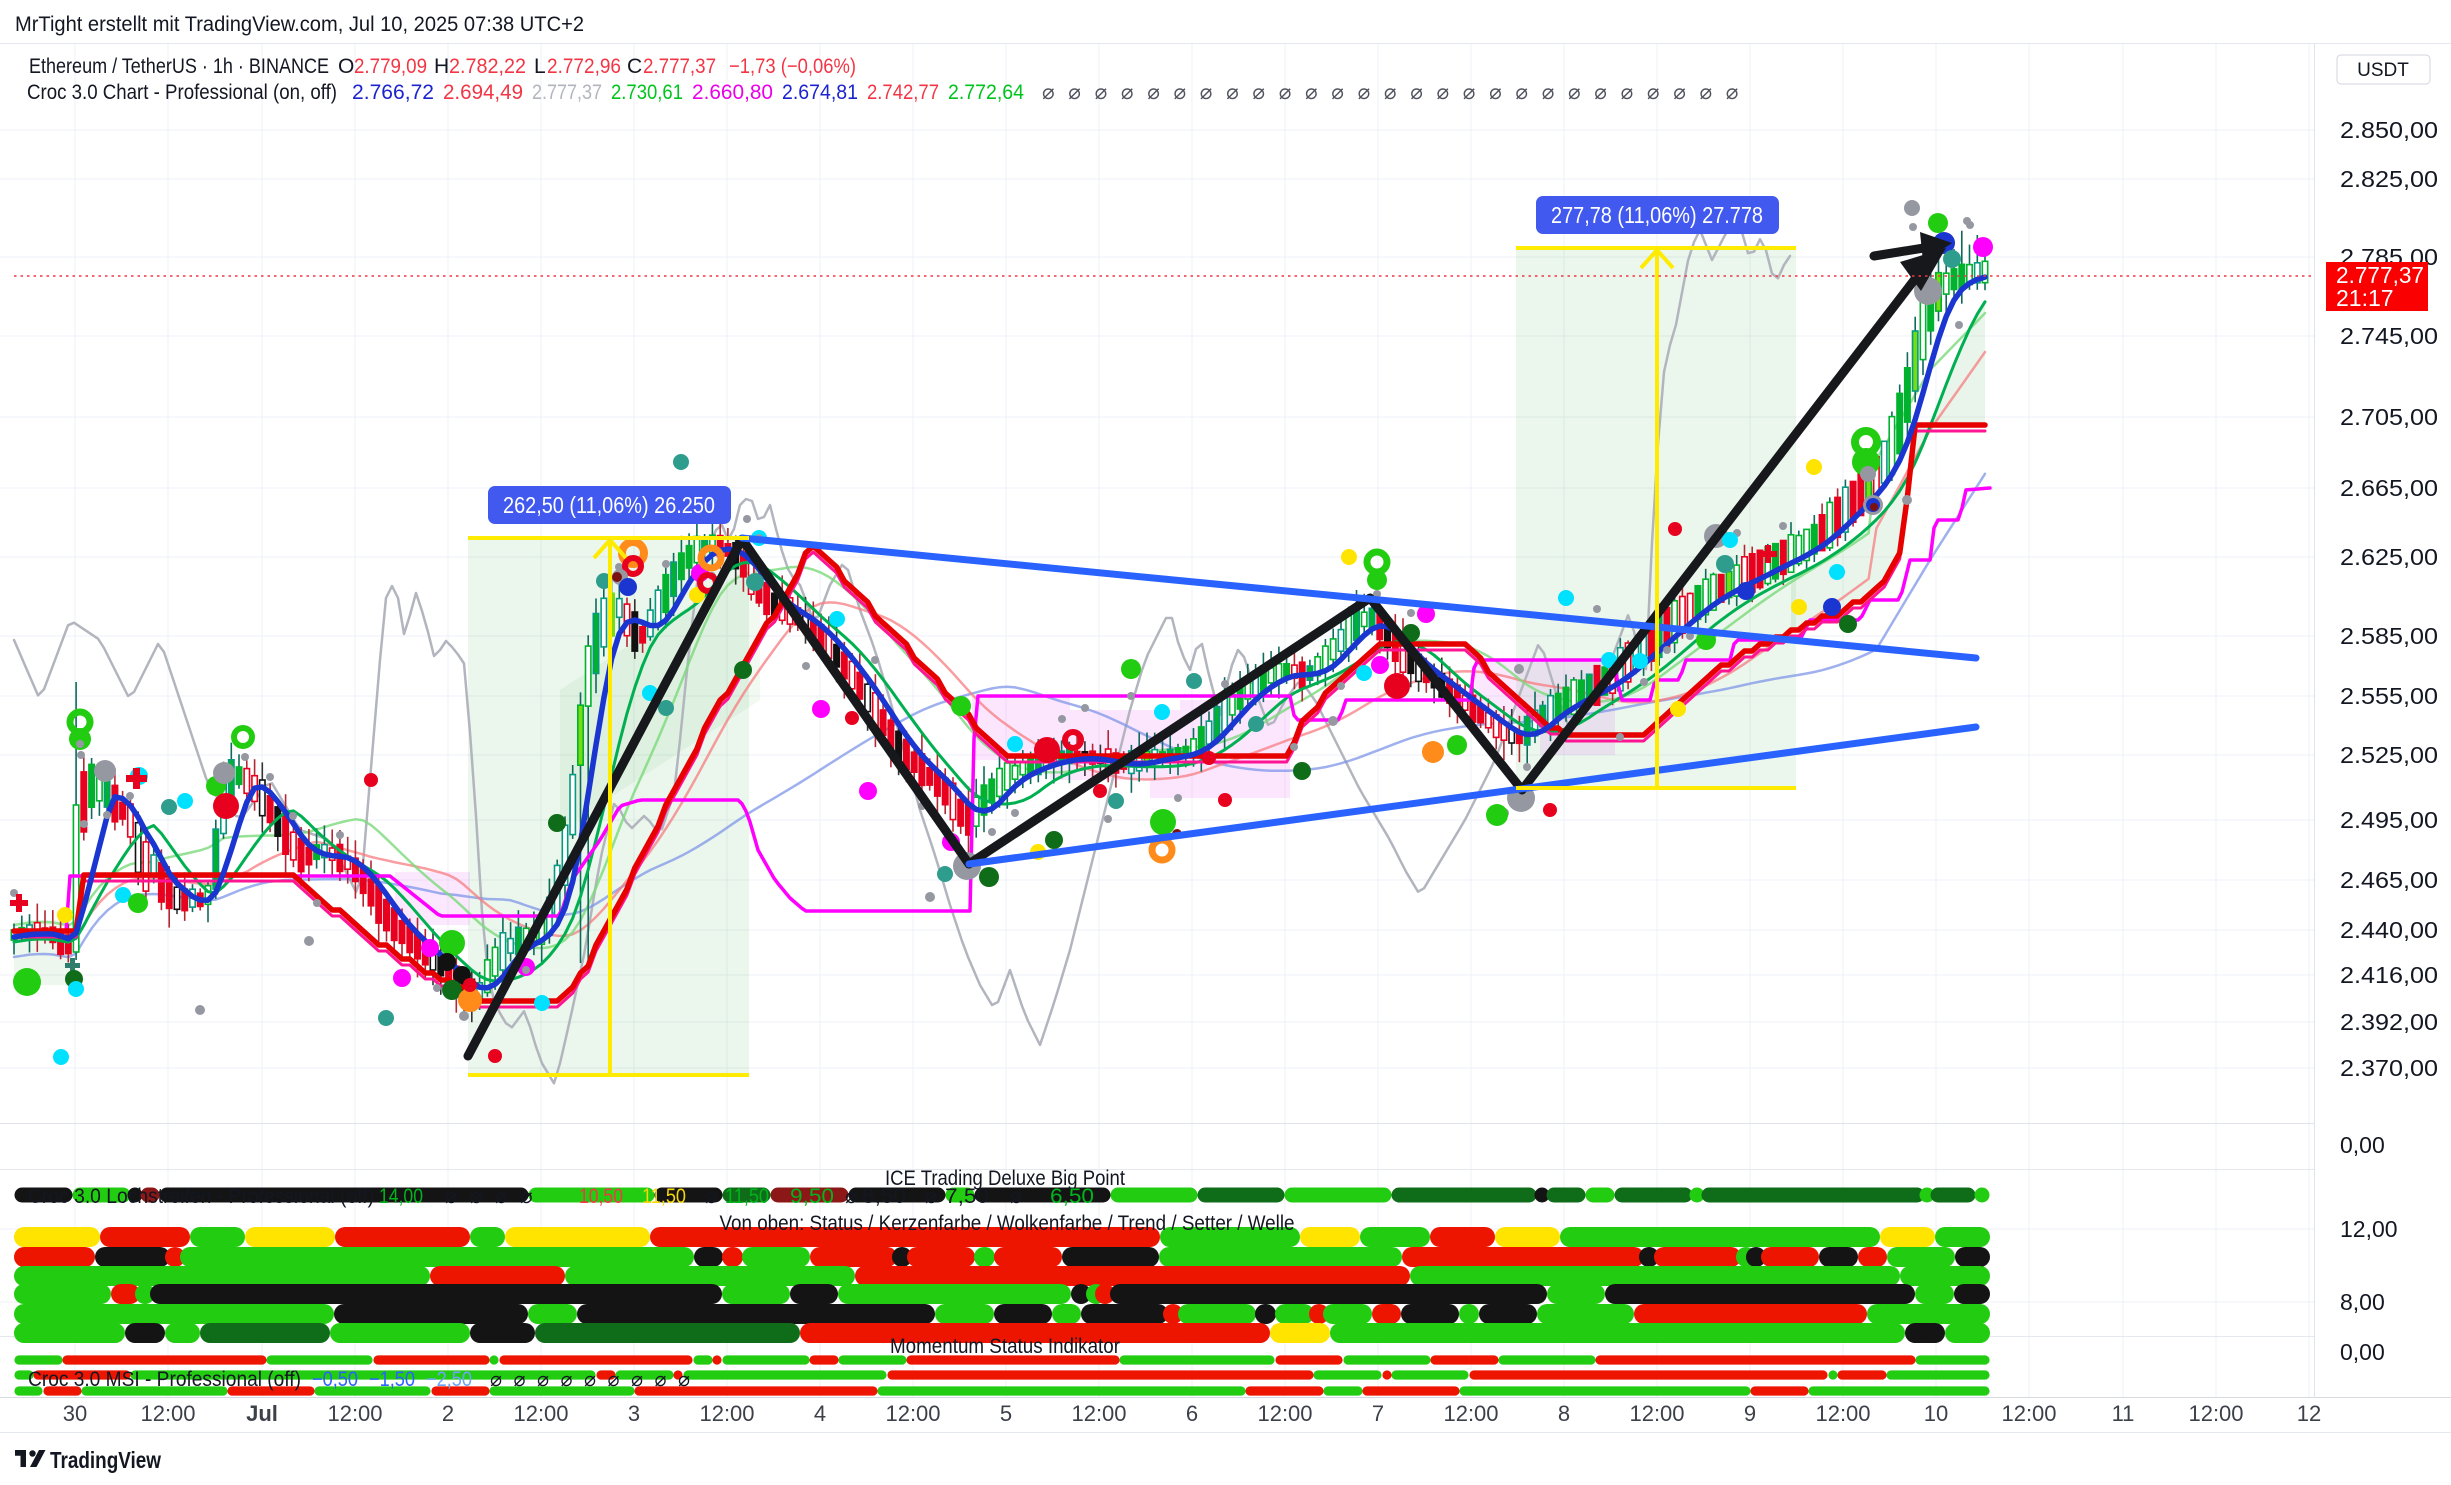  What do you see at coordinates (2389, 417) in the screenshot?
I see `svg-text: 2.705,00` at bounding box center [2389, 417].